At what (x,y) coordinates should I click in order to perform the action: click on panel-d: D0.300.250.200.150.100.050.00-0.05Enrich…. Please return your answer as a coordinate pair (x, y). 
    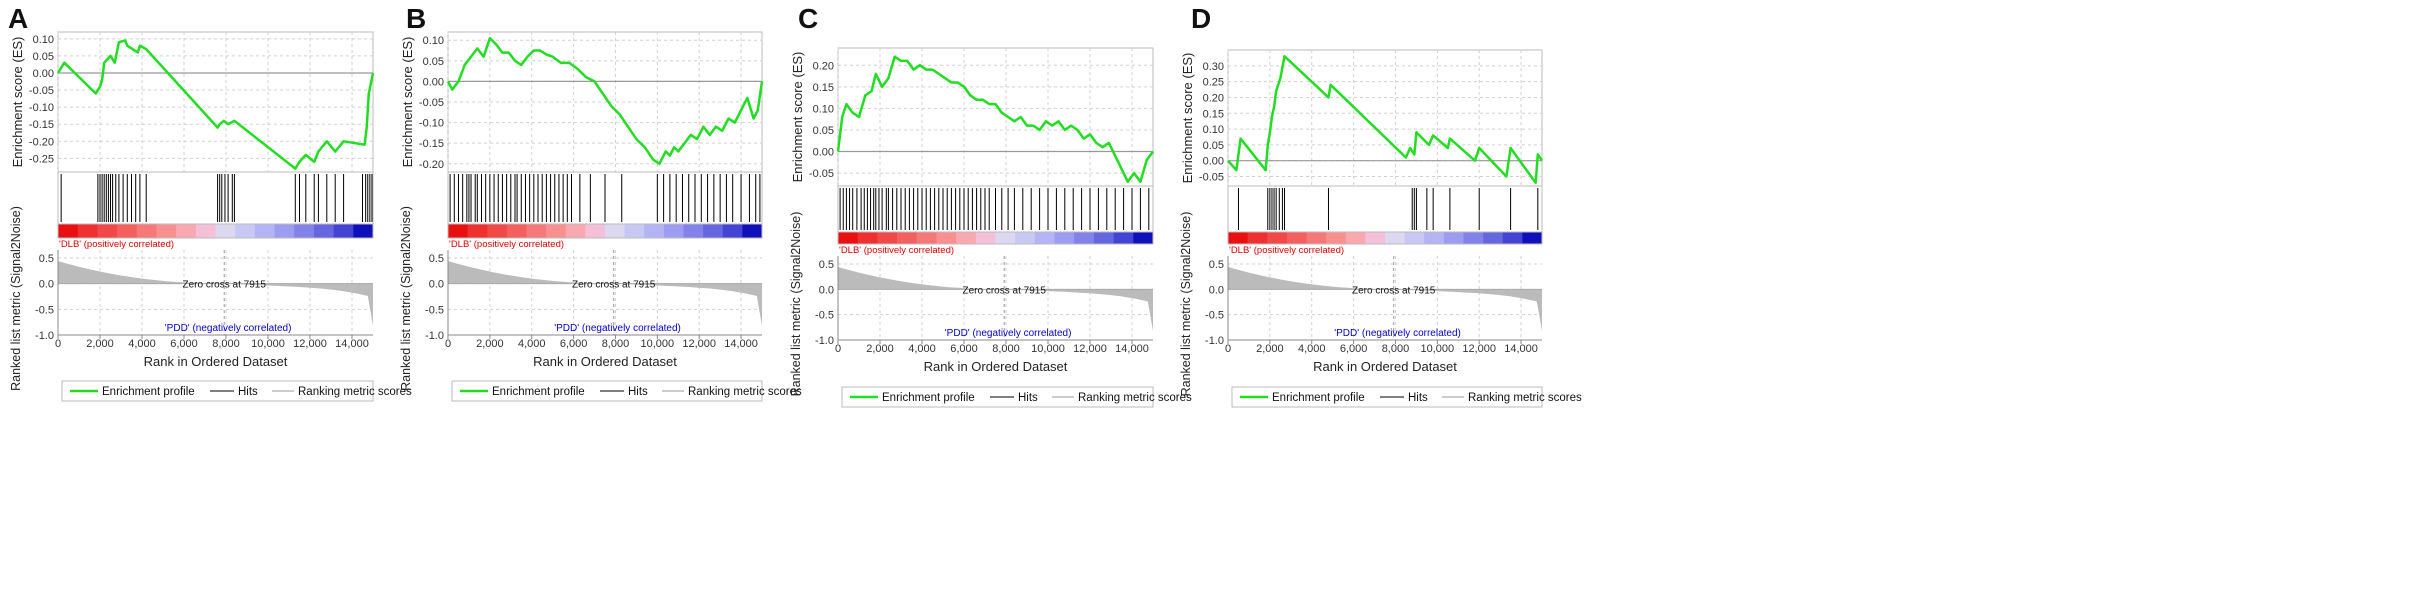
    Looking at the image, I should click on (1380, 205).